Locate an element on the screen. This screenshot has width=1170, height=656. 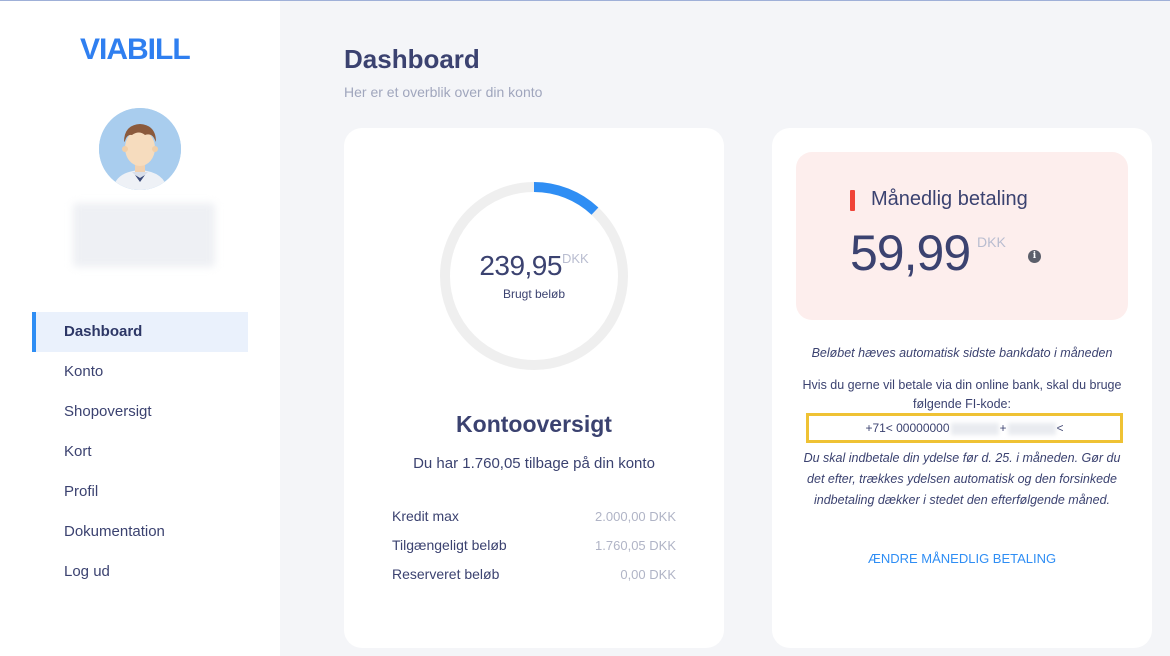
usage-gauge is located at coordinates (534, 276).